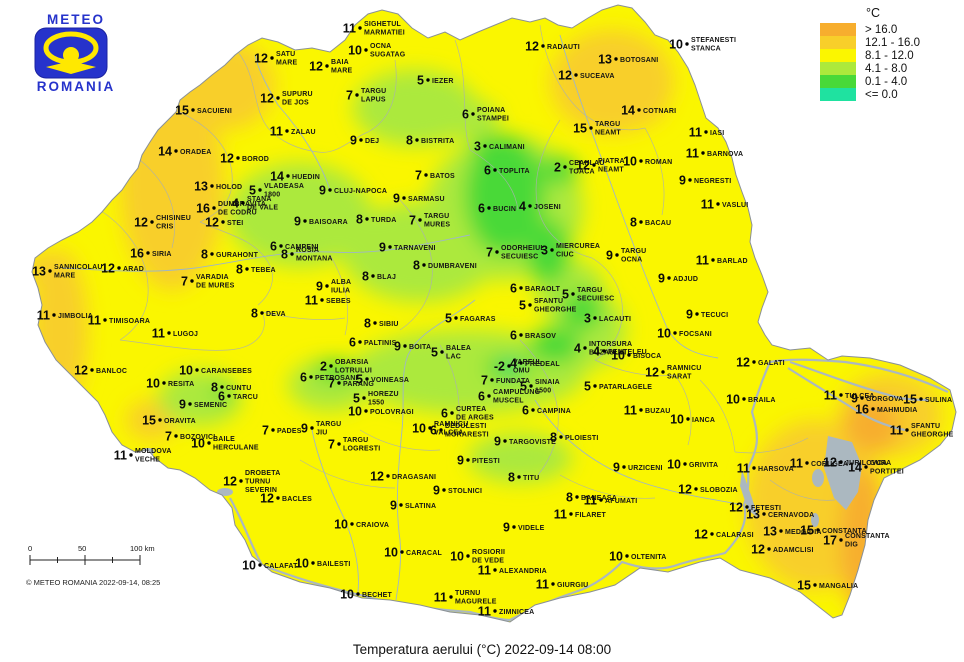  What do you see at coordinates (437, 225) in the screenshot?
I see `station-name: MURES` at bounding box center [437, 225].